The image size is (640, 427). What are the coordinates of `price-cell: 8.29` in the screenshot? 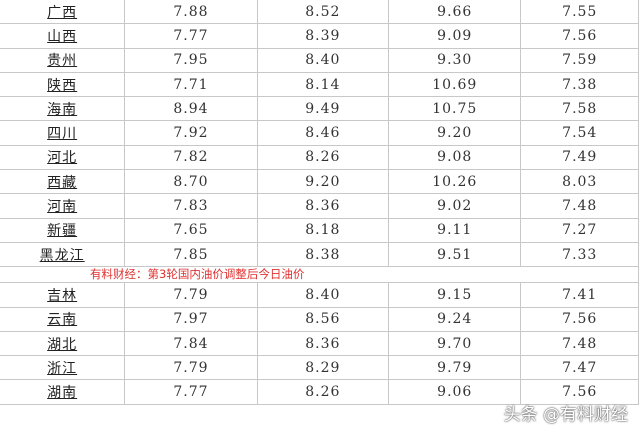 It's located at (323, 368).